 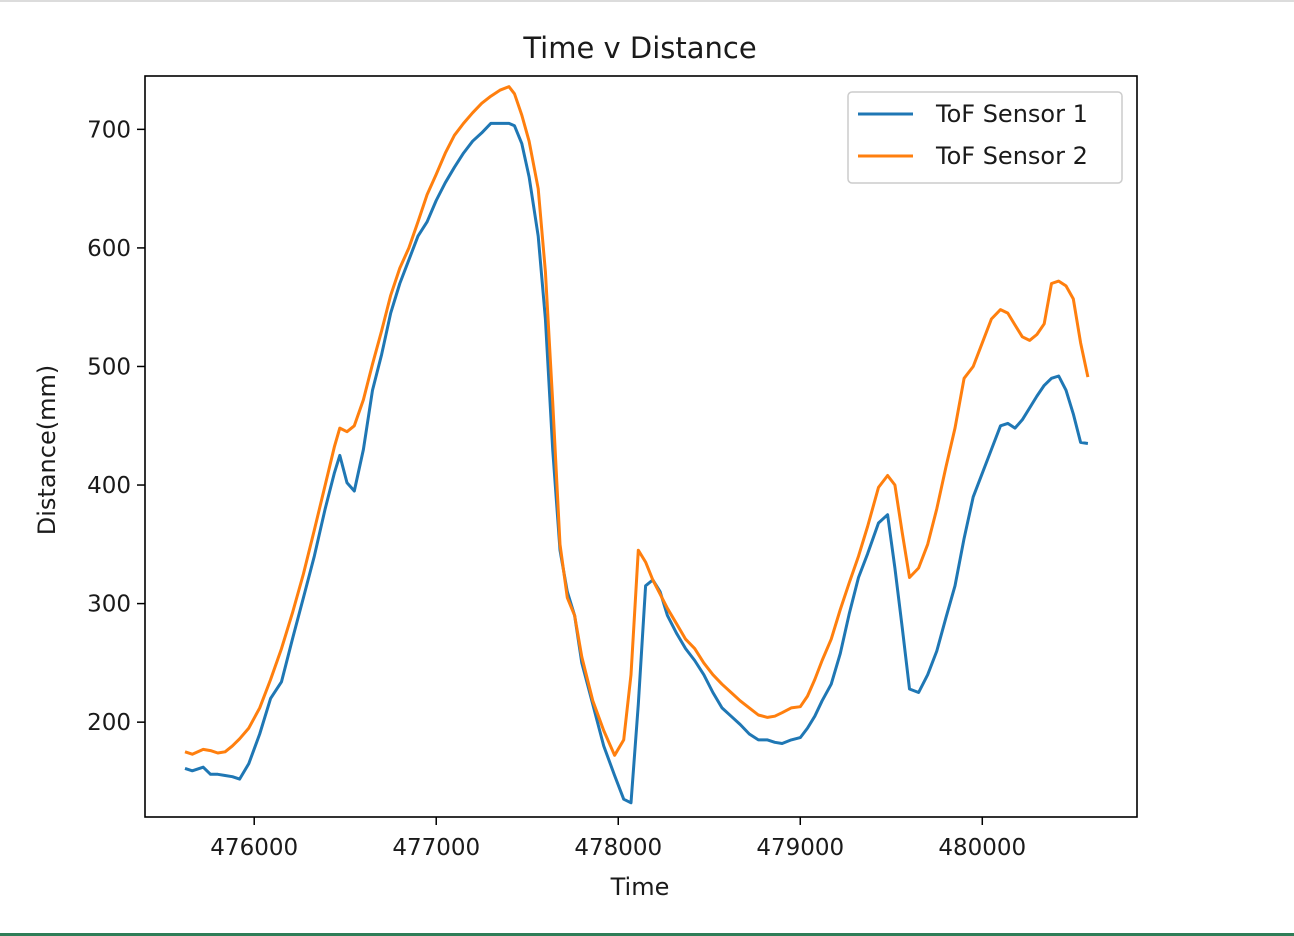 I want to click on legend: ToF Sensor 1 ToF Sensor 2, so click(x=985, y=137).